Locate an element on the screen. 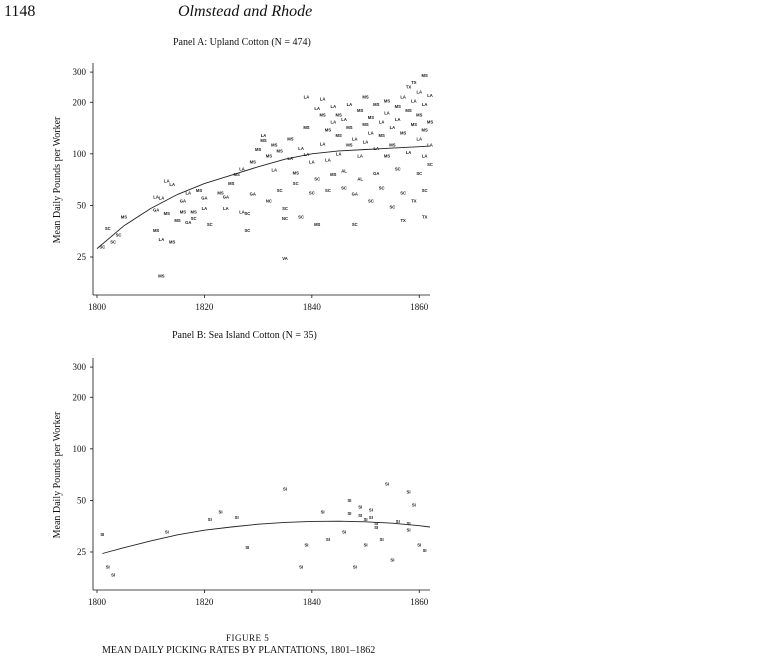  y-tick-label: 300 is located at coordinates (80, 72).